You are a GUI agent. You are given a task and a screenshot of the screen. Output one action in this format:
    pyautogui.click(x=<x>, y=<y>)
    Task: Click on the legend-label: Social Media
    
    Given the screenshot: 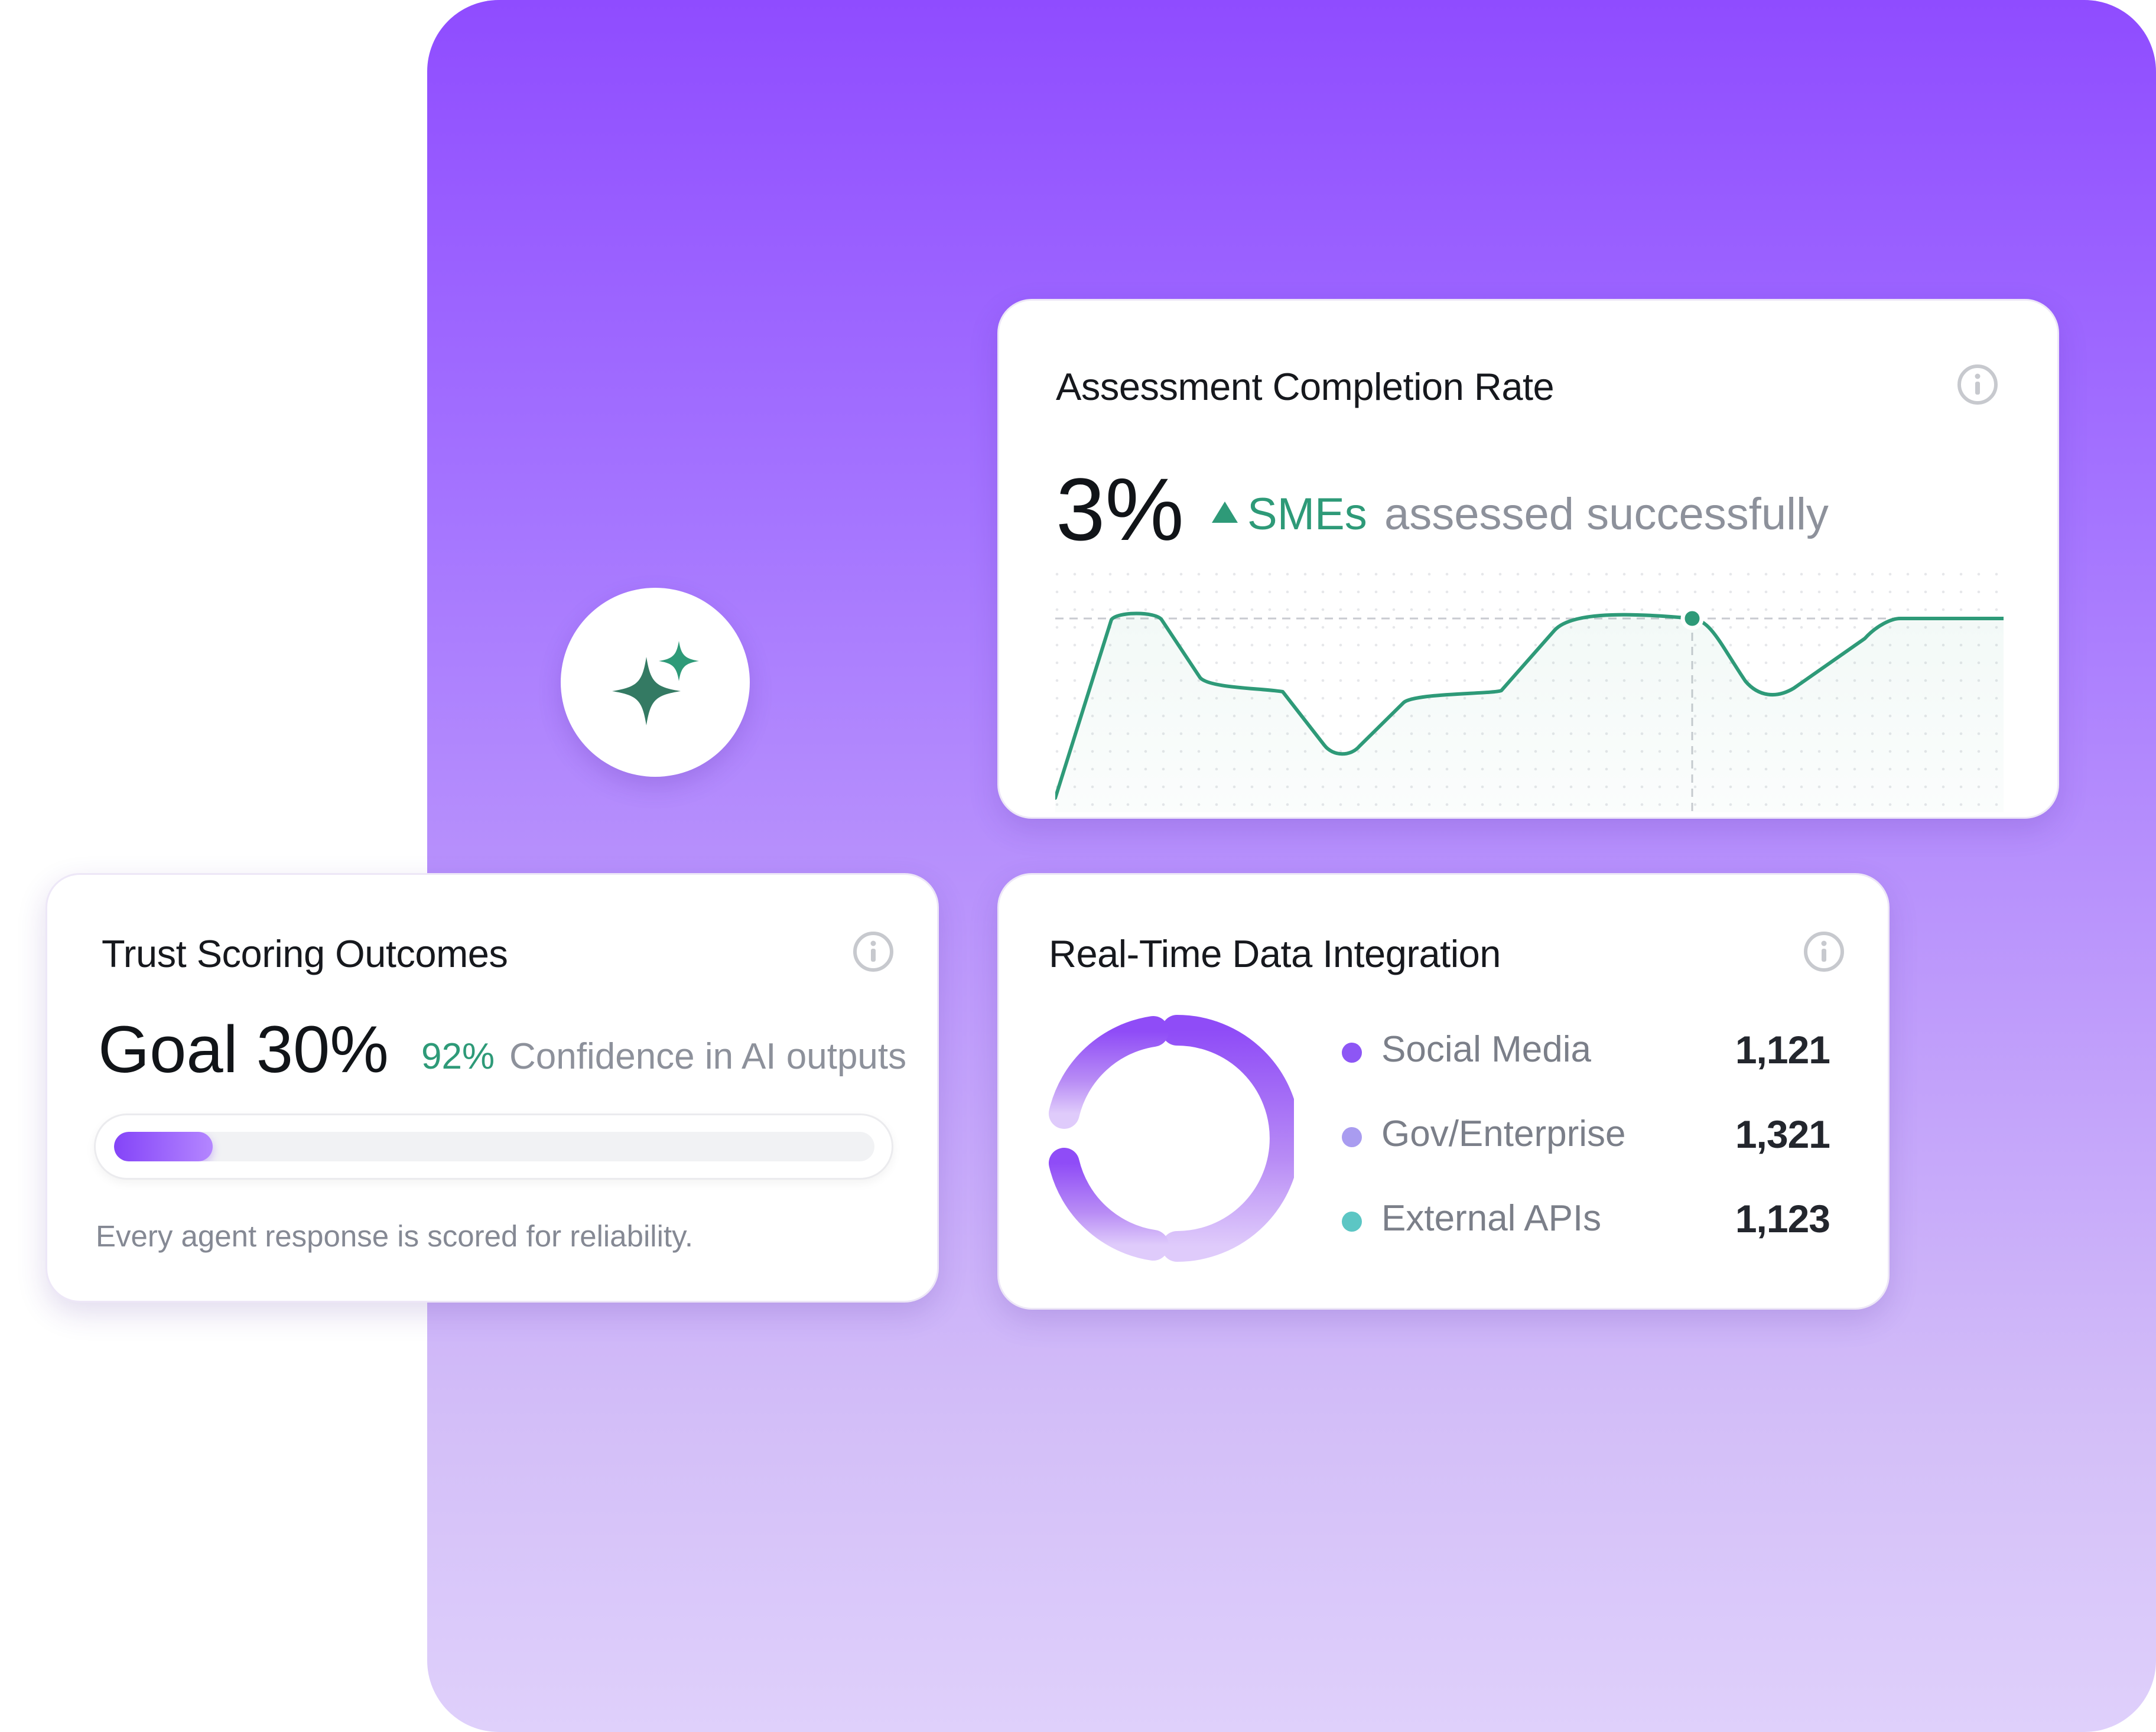 What is the action you would take?
    pyautogui.click(x=1486, y=1049)
    